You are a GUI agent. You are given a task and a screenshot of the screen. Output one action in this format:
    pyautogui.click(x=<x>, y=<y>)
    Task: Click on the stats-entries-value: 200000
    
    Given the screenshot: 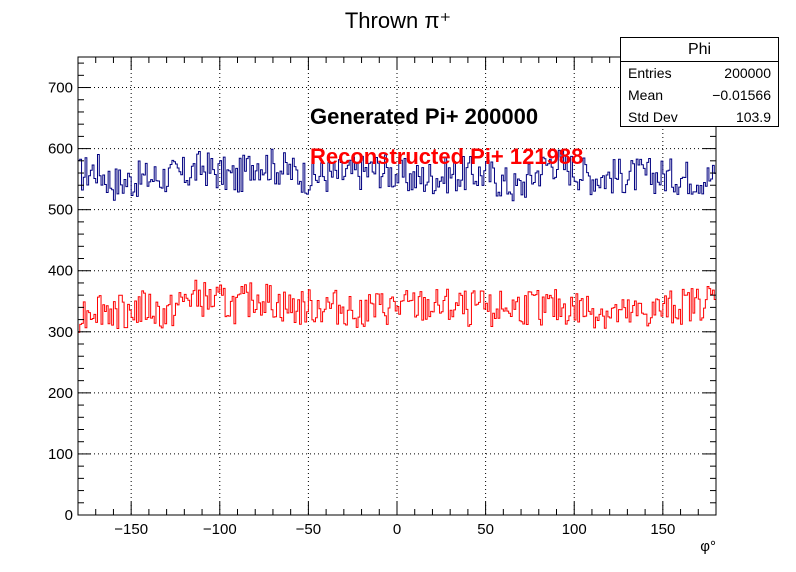 What is the action you would take?
    pyautogui.click(x=747, y=73)
    